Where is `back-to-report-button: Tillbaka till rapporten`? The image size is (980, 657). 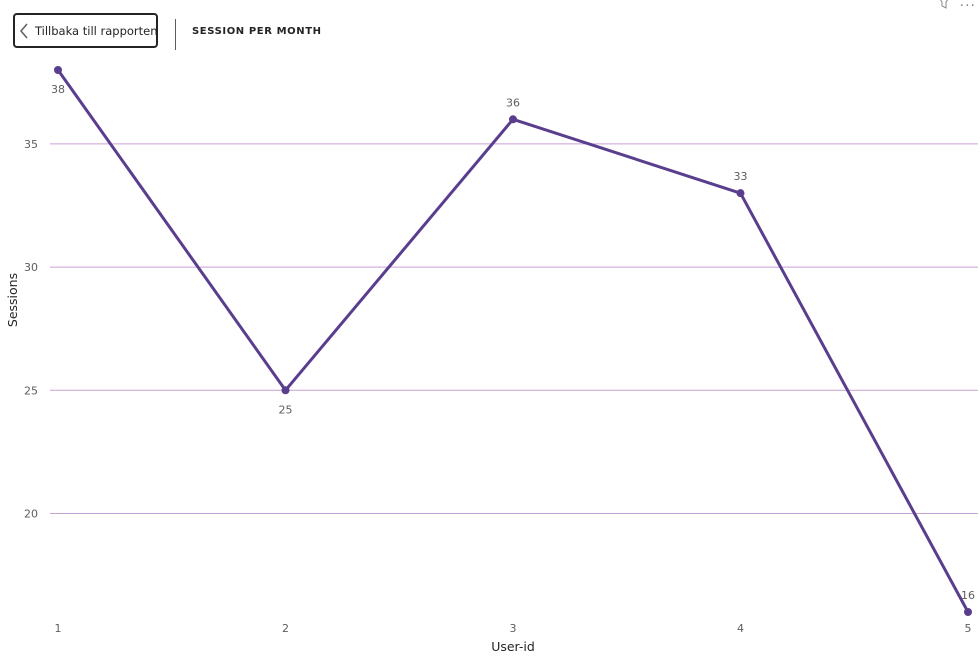 back-to-report-button: Tillbaka till rapporten is located at coordinates (85, 30).